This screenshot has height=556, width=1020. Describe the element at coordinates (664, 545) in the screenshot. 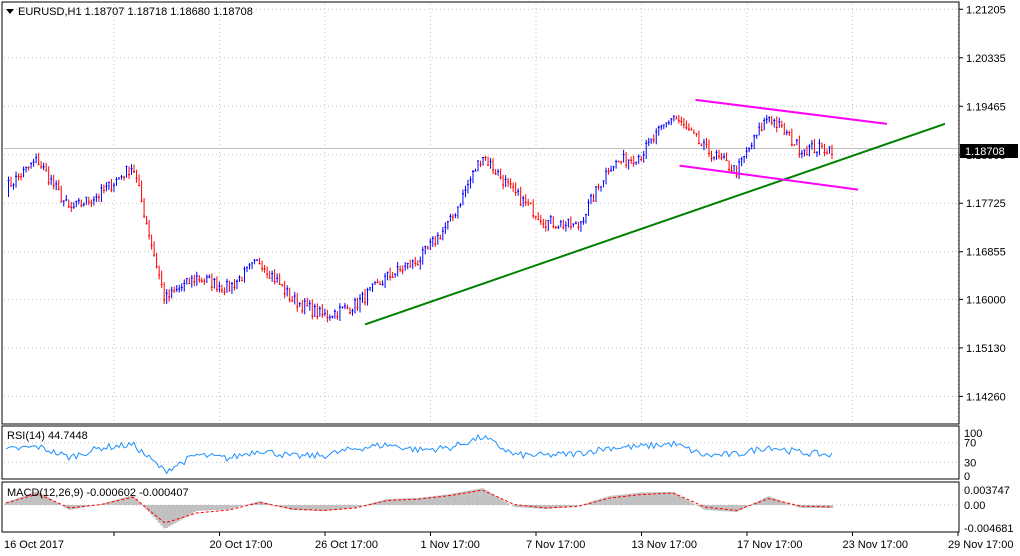

I see `time-tick-label: 13 Nov 17:00` at that location.